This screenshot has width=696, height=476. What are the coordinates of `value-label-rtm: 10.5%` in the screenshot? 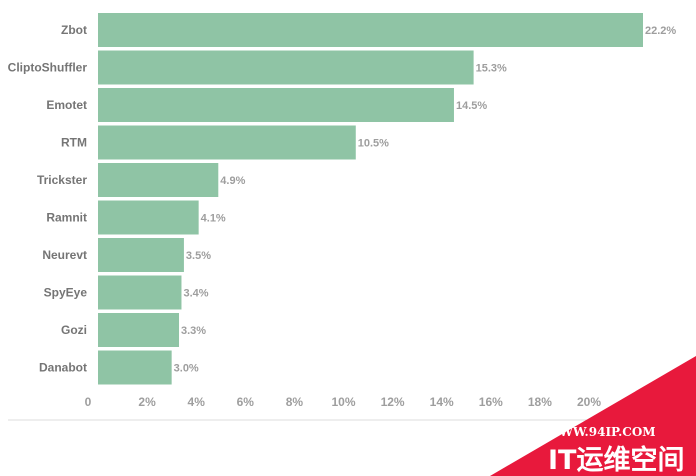 It's located at (373, 144).